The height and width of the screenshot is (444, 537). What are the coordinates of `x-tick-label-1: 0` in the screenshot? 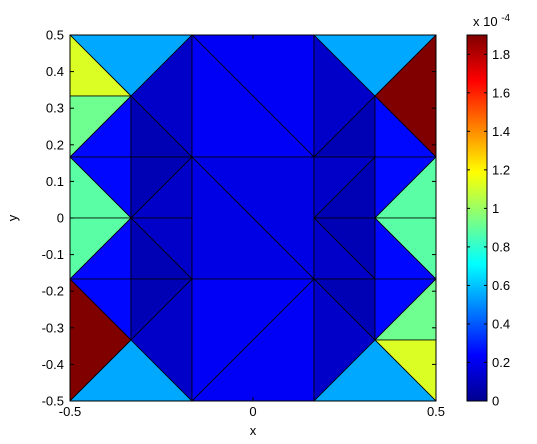 It's located at (252, 411).